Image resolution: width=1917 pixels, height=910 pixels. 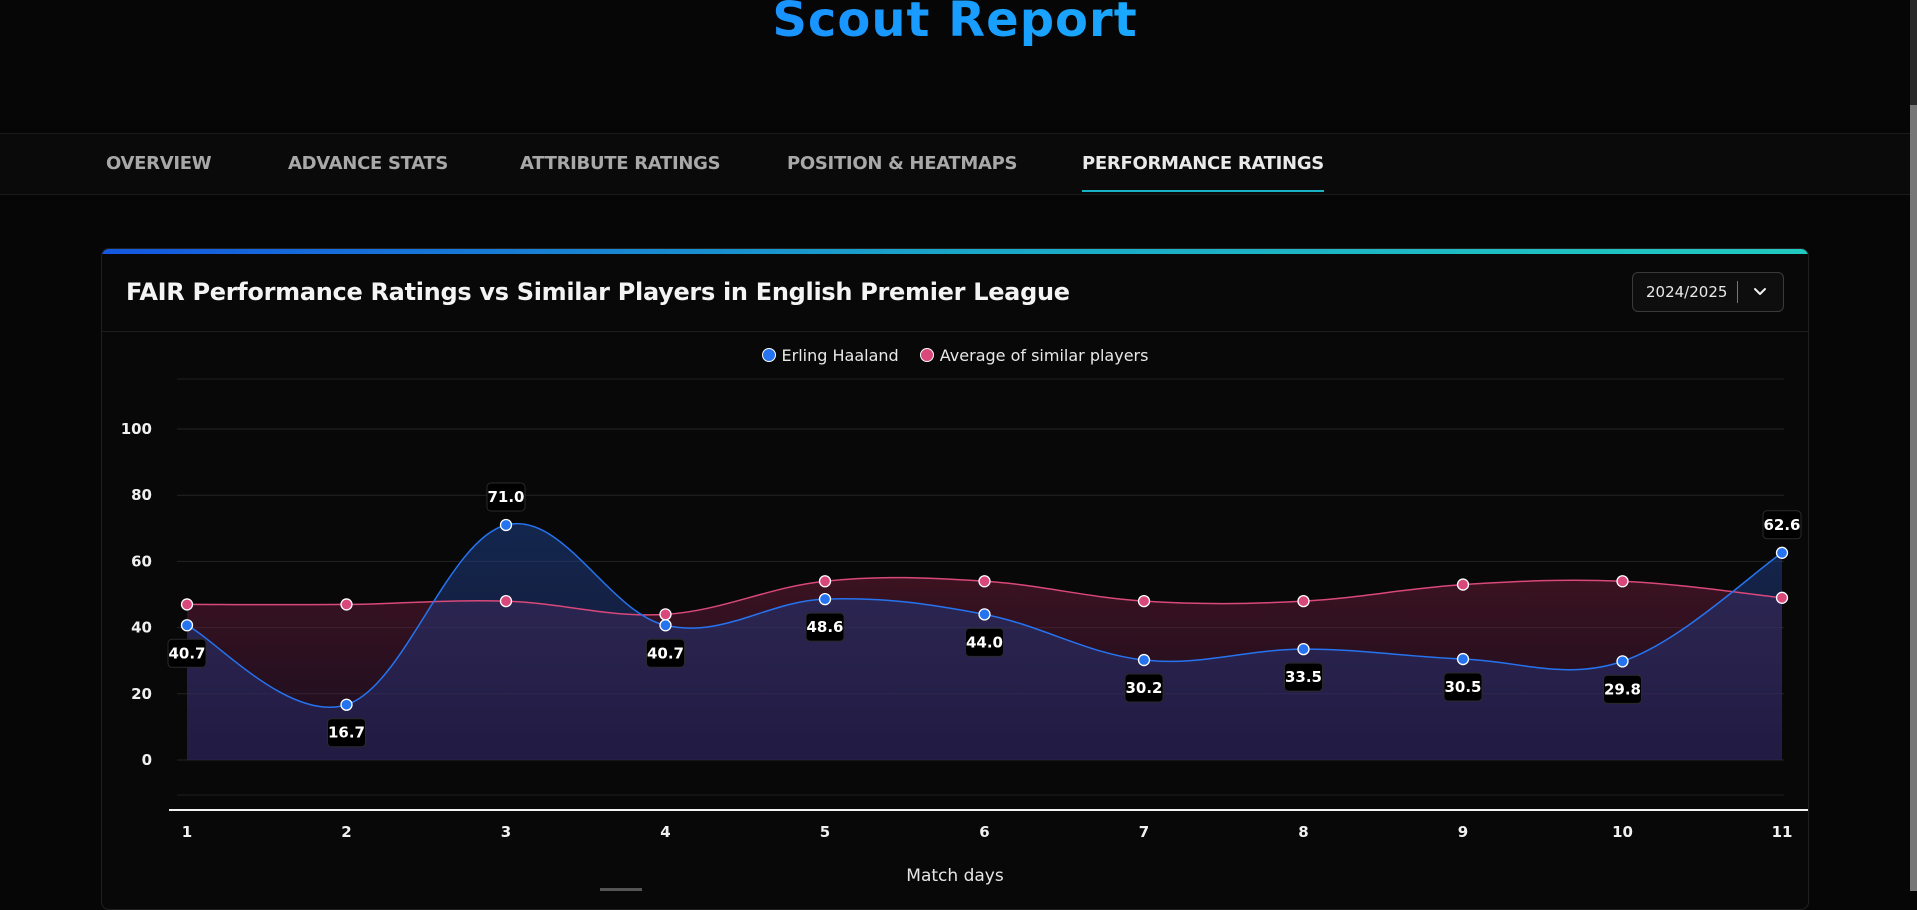 I want to click on data-label-text: 29.8, so click(x=1622, y=689).